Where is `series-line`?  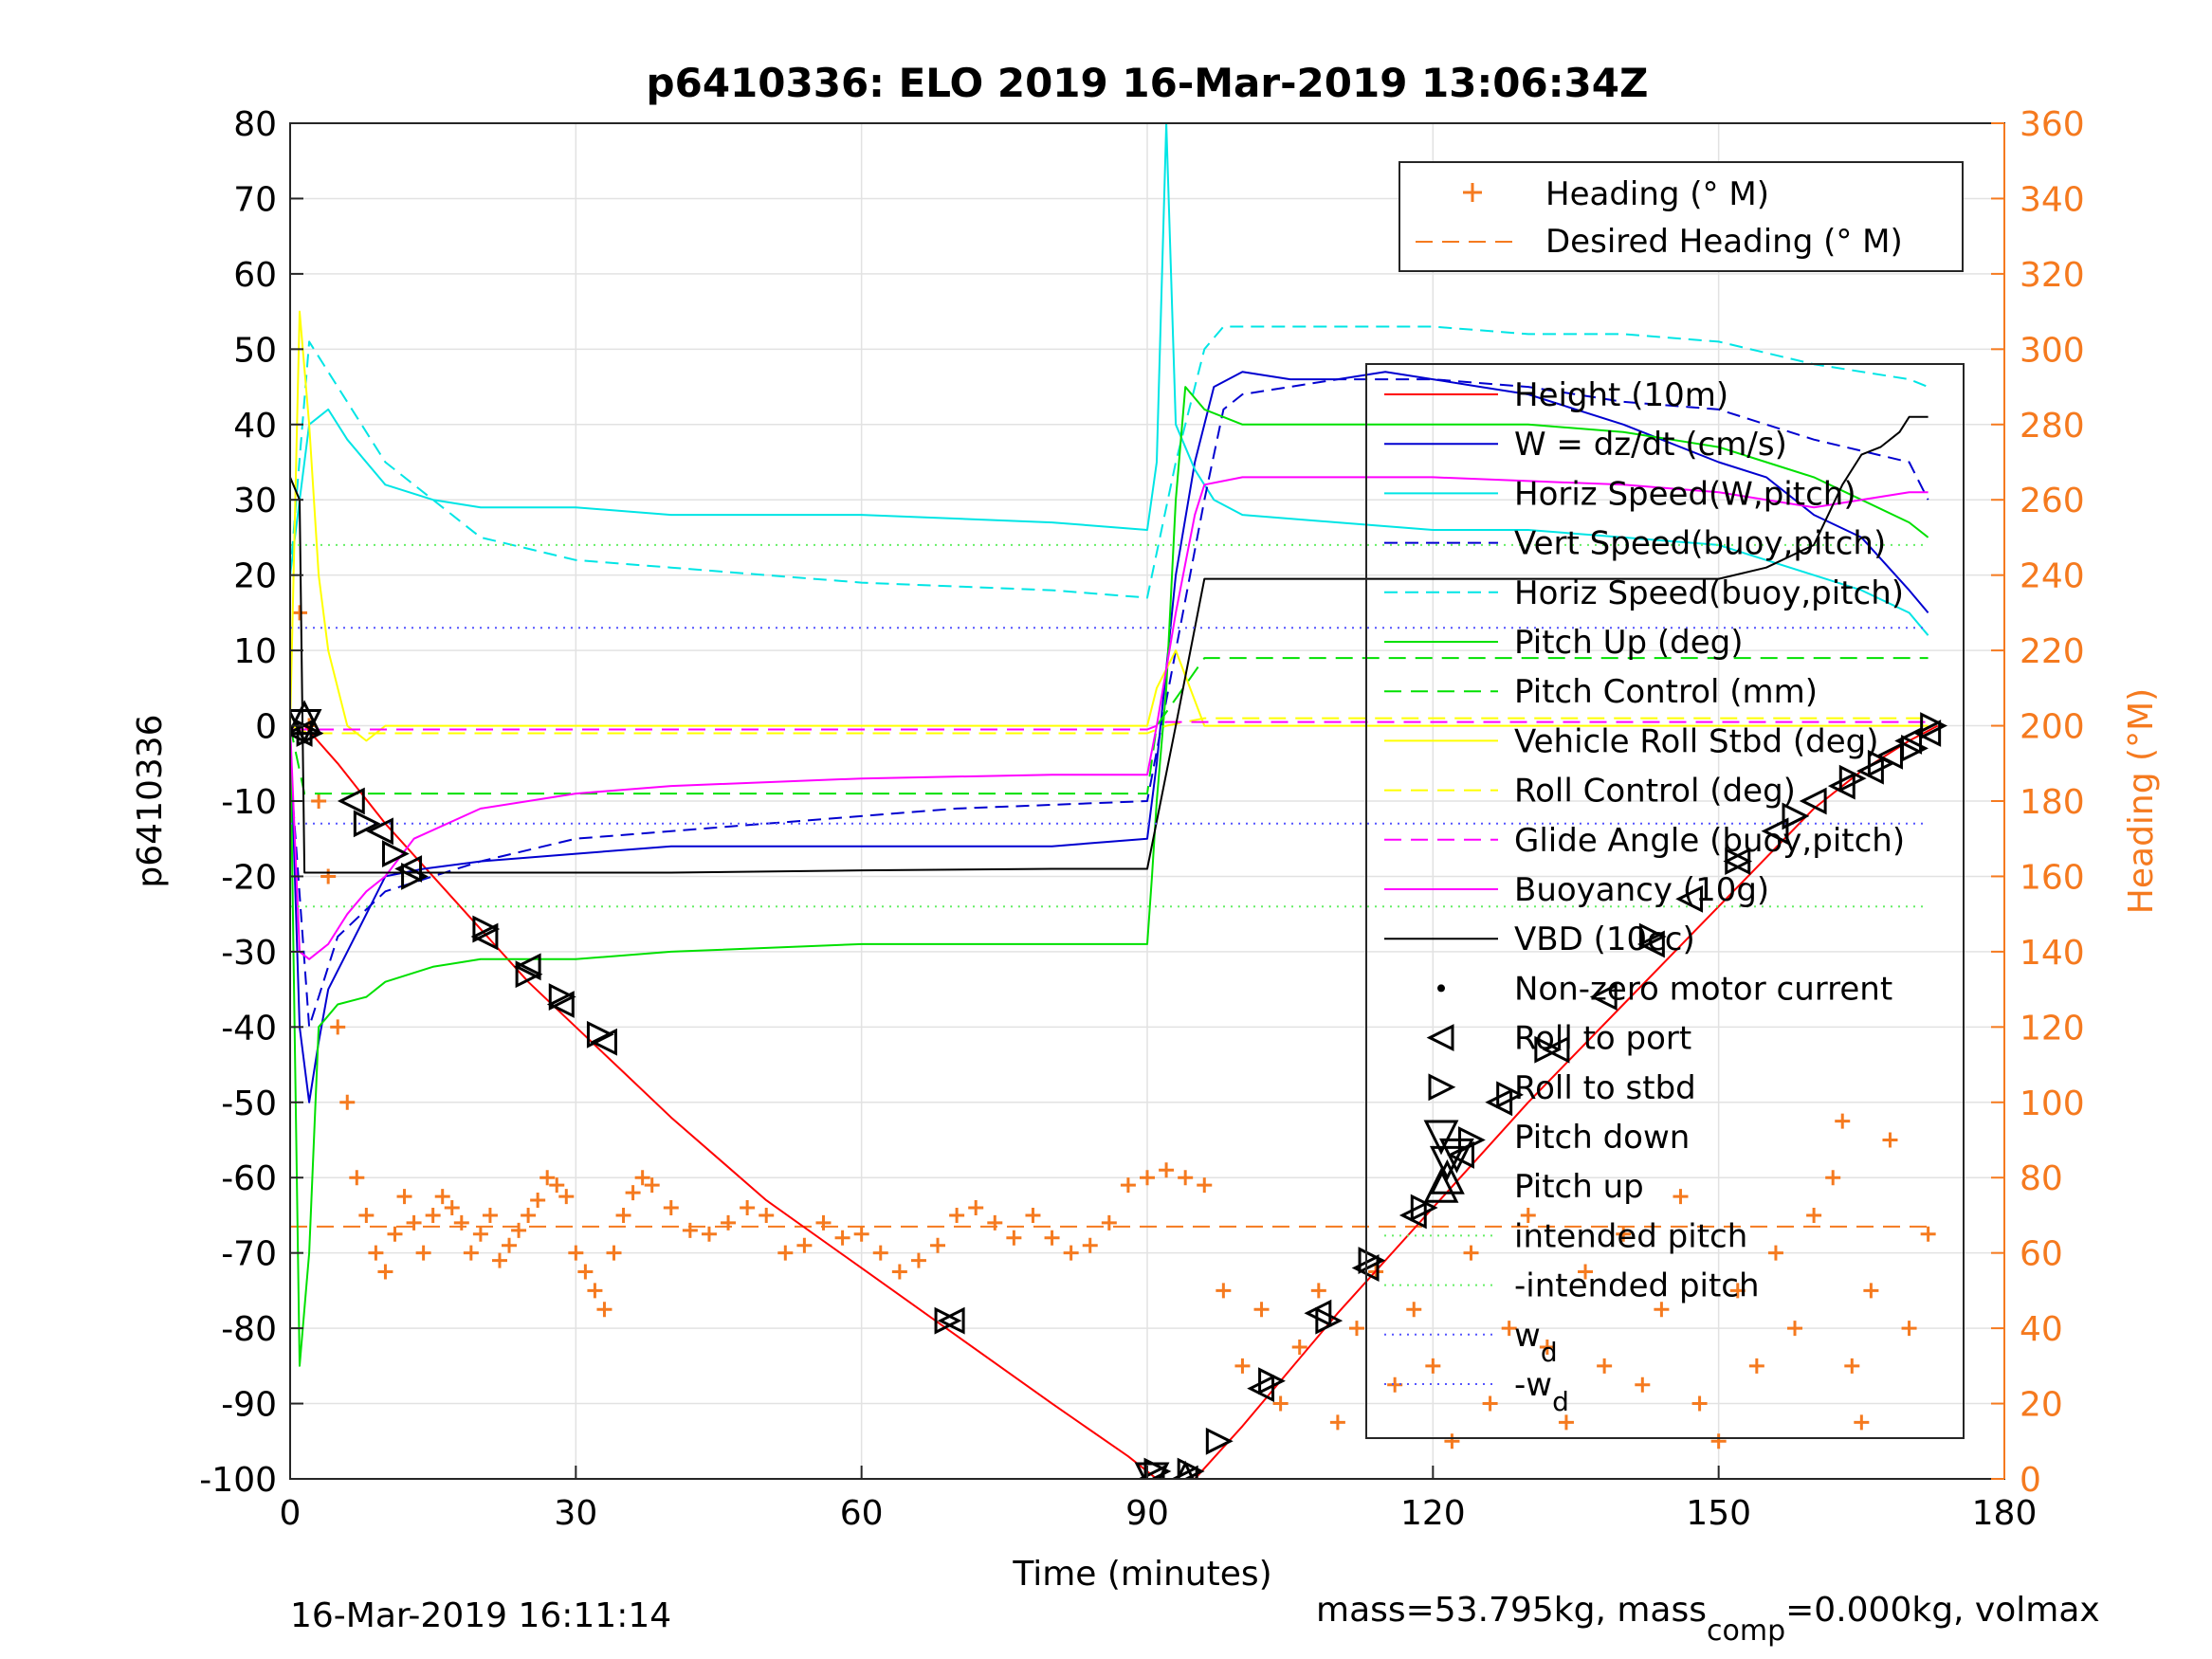
series-line is located at coordinates (1109, 726).